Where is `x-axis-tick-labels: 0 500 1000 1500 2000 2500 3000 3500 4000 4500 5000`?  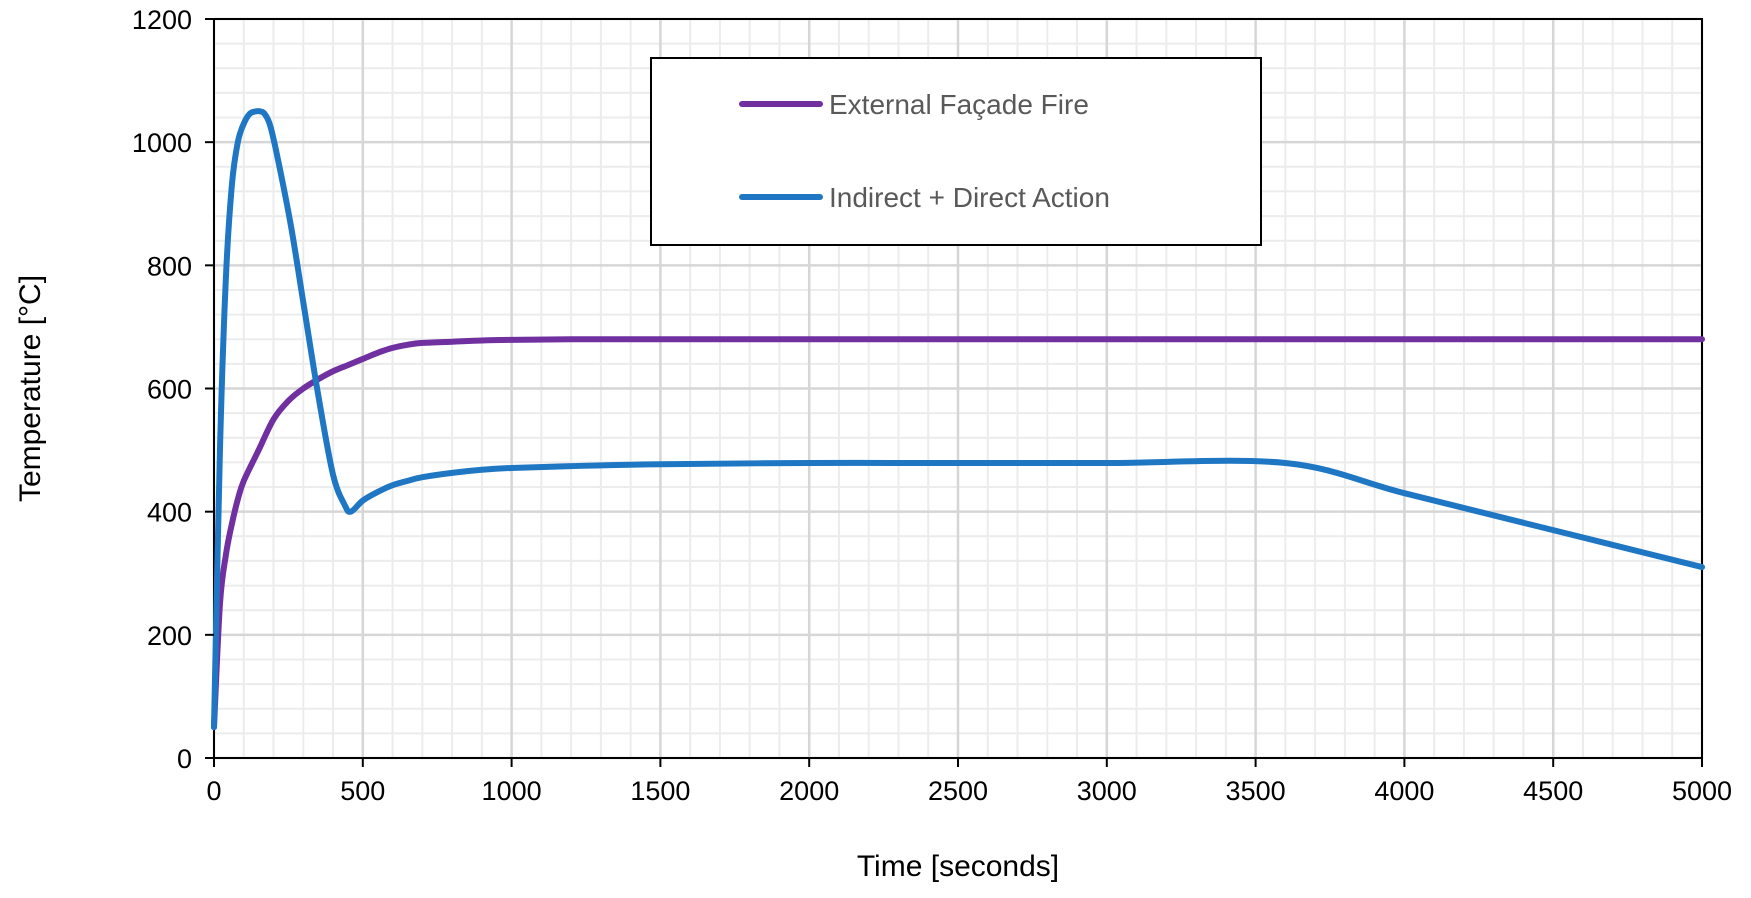 x-axis-tick-labels: 0 500 1000 1500 2000 2500 3000 3500 4000 4500 5000 is located at coordinates (969, 782).